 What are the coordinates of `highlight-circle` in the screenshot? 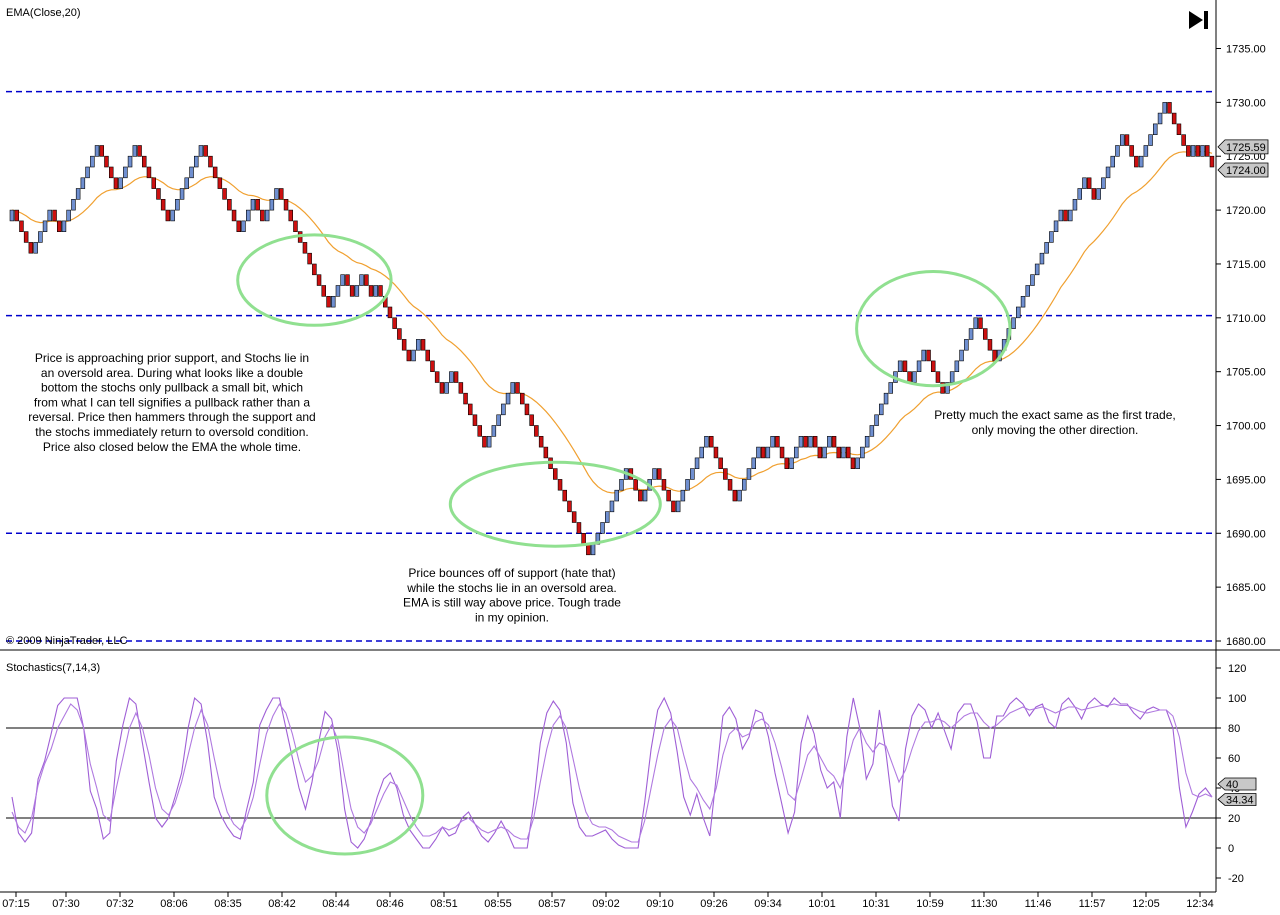 It's located at (933, 329).